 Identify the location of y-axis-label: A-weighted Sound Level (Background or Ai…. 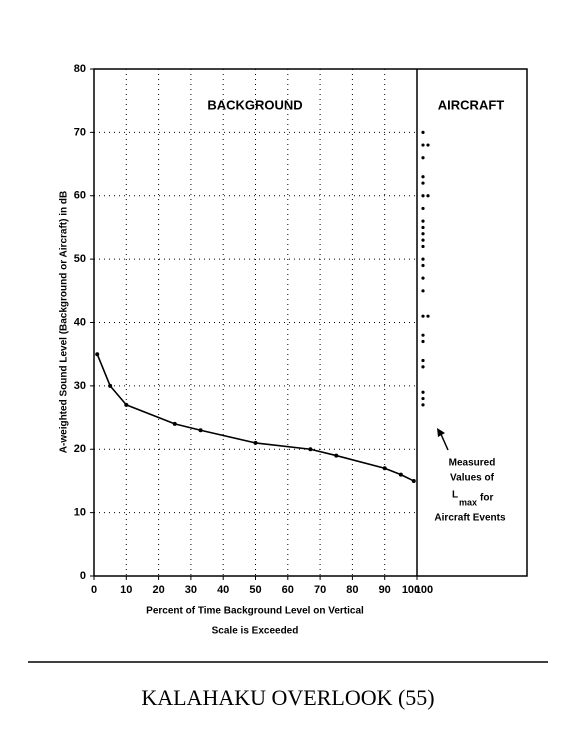
(64, 322).